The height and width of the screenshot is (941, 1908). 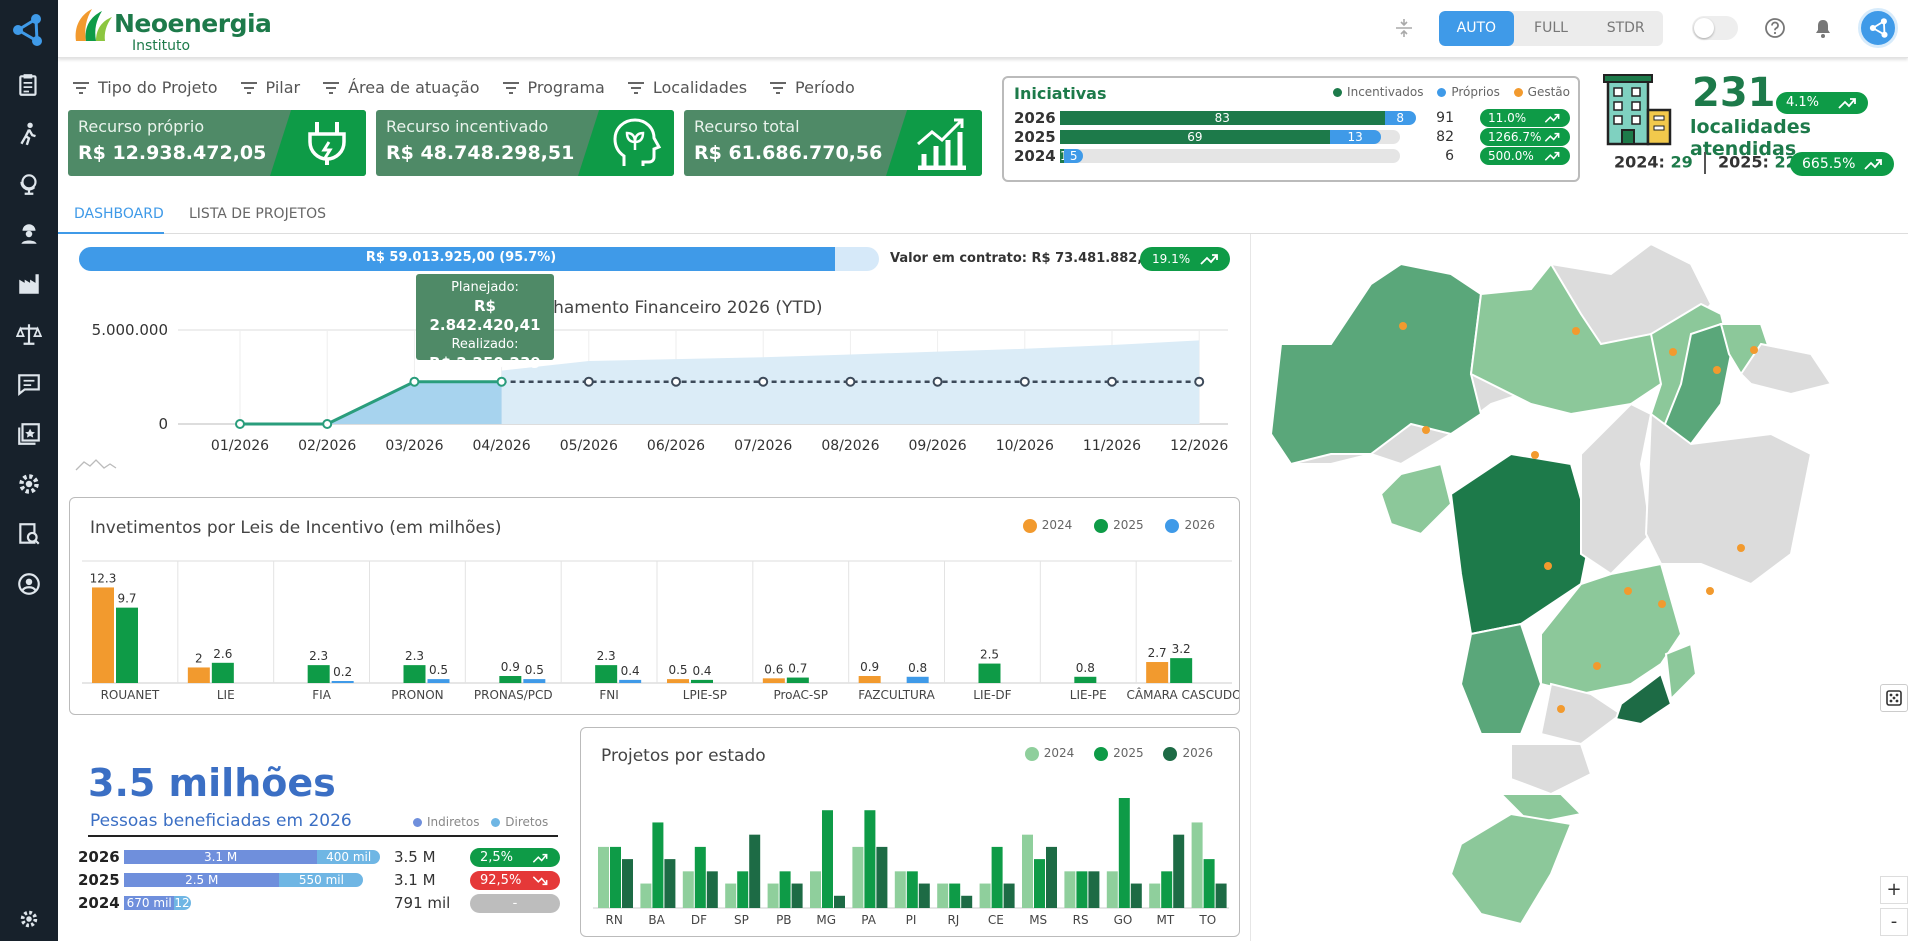 I want to click on map-state-pr, so click(x=1551, y=769).